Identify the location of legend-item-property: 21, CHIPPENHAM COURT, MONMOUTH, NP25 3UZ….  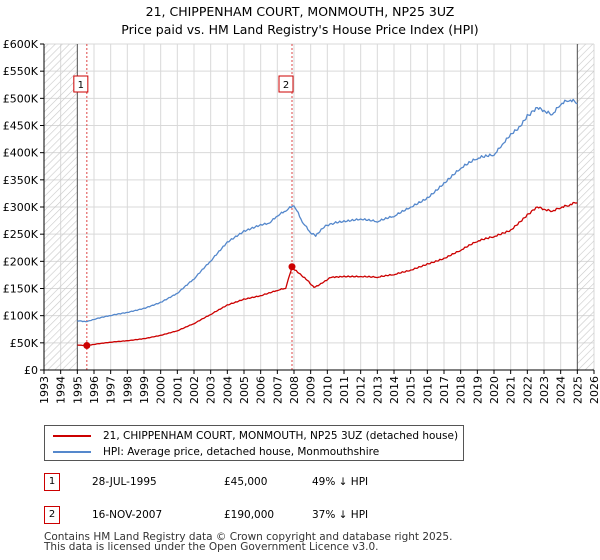
(255, 436).